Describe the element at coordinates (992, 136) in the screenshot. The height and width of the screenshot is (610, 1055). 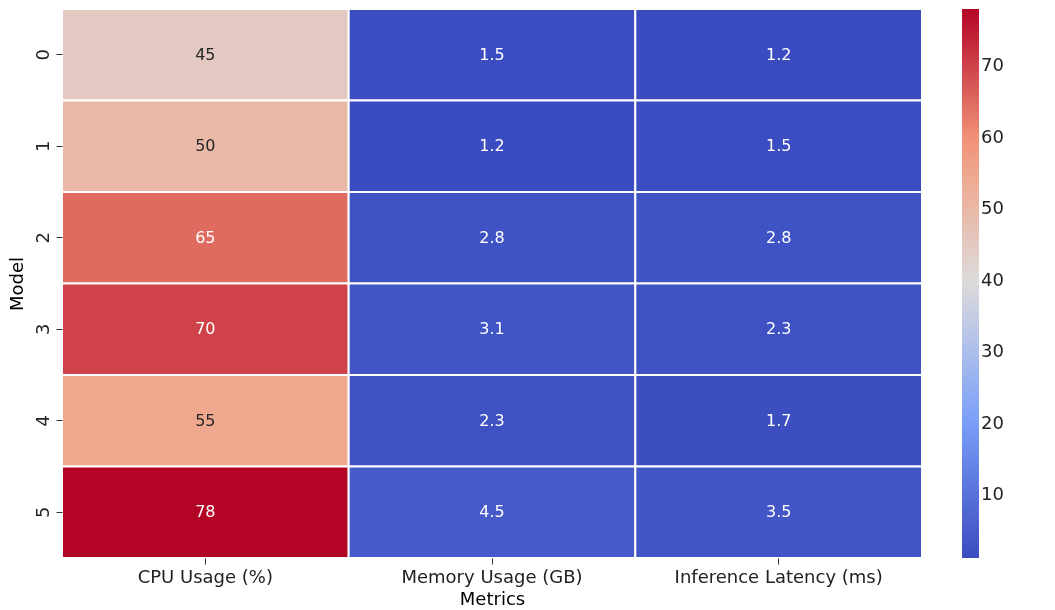
I see `color-bar-label: 60` at that location.